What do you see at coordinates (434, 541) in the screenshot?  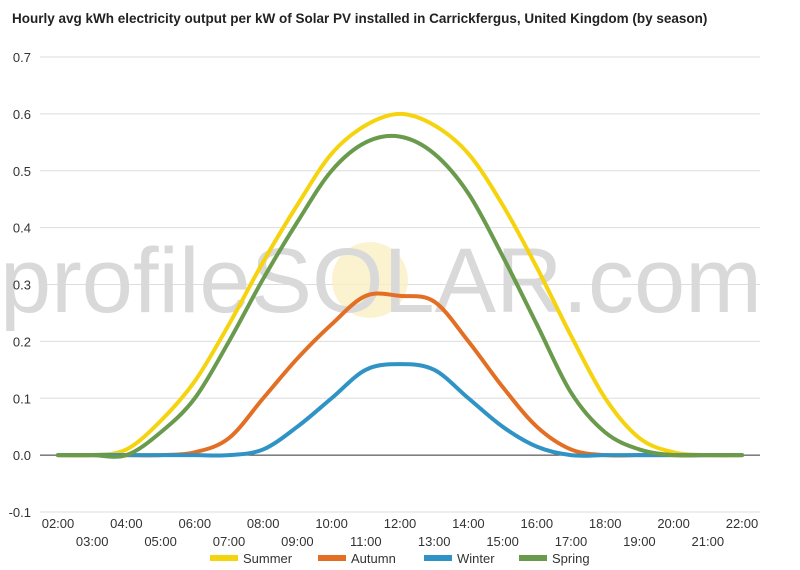 I see `x-tick-label: 13:00` at bounding box center [434, 541].